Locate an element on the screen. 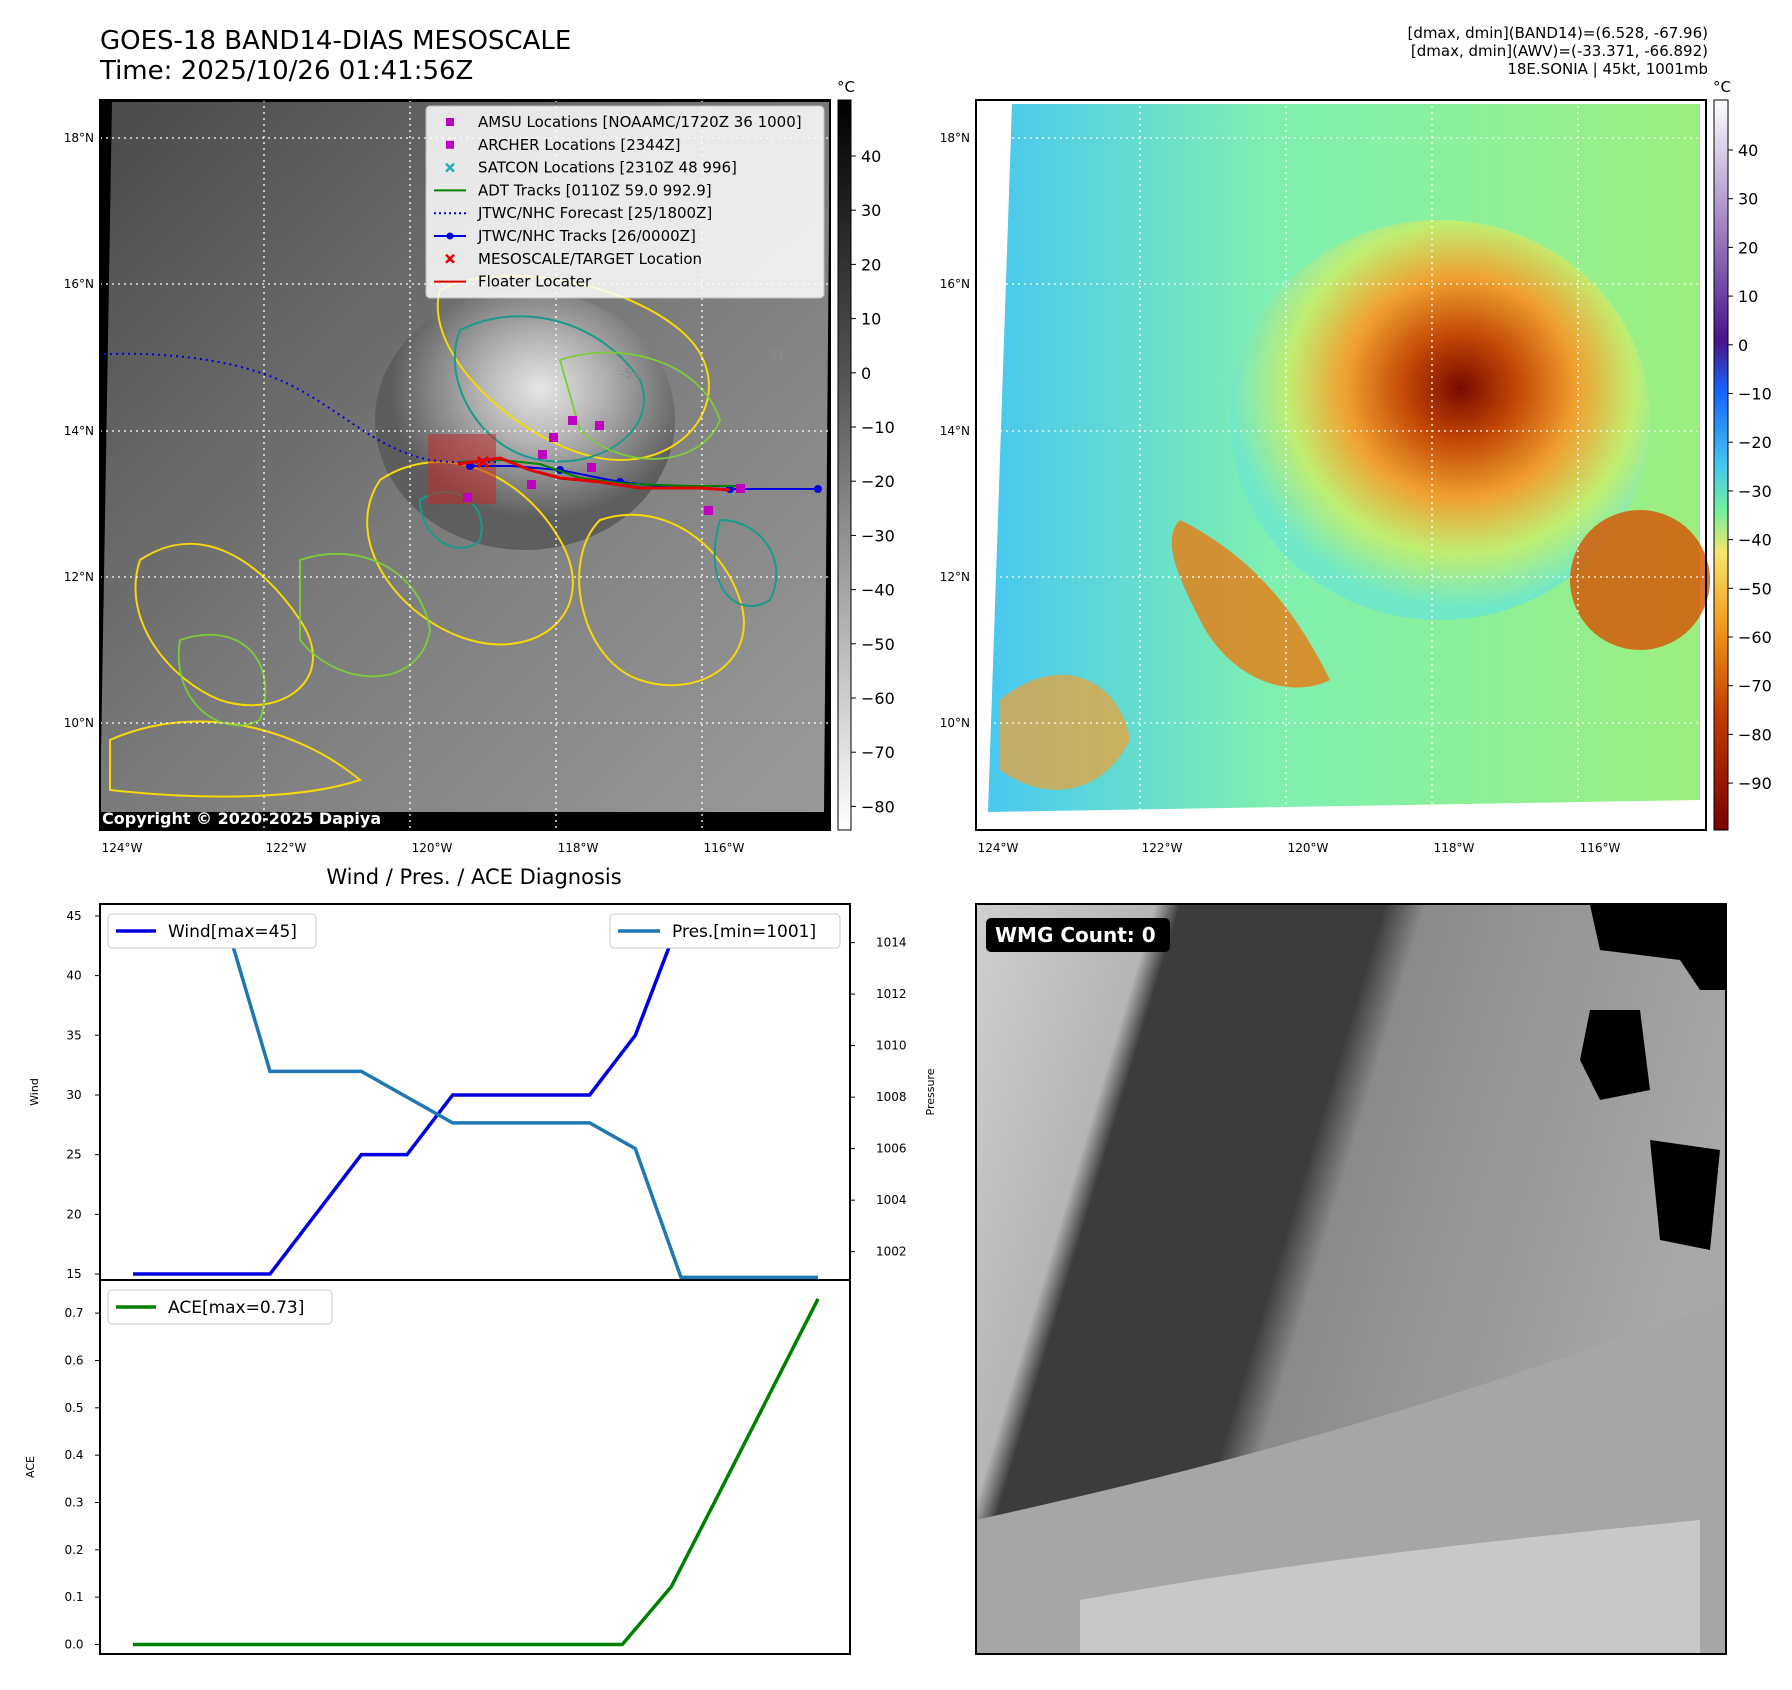 This screenshot has width=1792, height=1690. legend-entry: Floater Locater is located at coordinates (513, 282).